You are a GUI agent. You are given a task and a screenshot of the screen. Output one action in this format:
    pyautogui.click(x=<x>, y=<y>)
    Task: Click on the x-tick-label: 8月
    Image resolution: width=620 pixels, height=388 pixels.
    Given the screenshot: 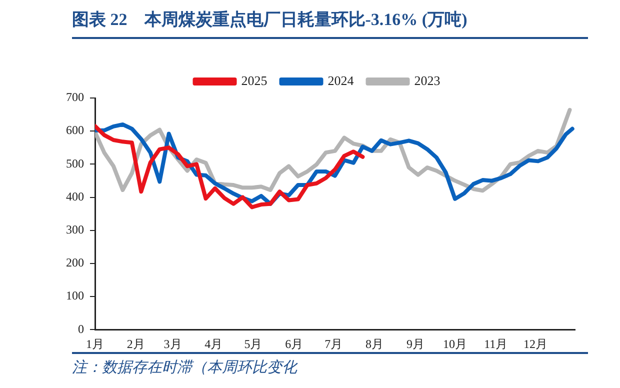 What is the action you would take?
    pyautogui.click(x=375, y=343)
    